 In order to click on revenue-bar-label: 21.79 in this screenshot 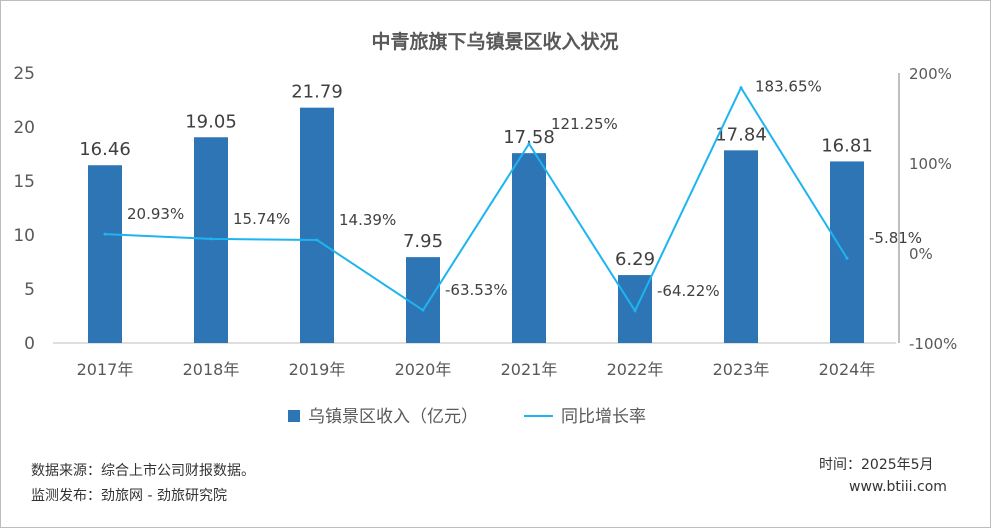, I will do `click(317, 92)`.